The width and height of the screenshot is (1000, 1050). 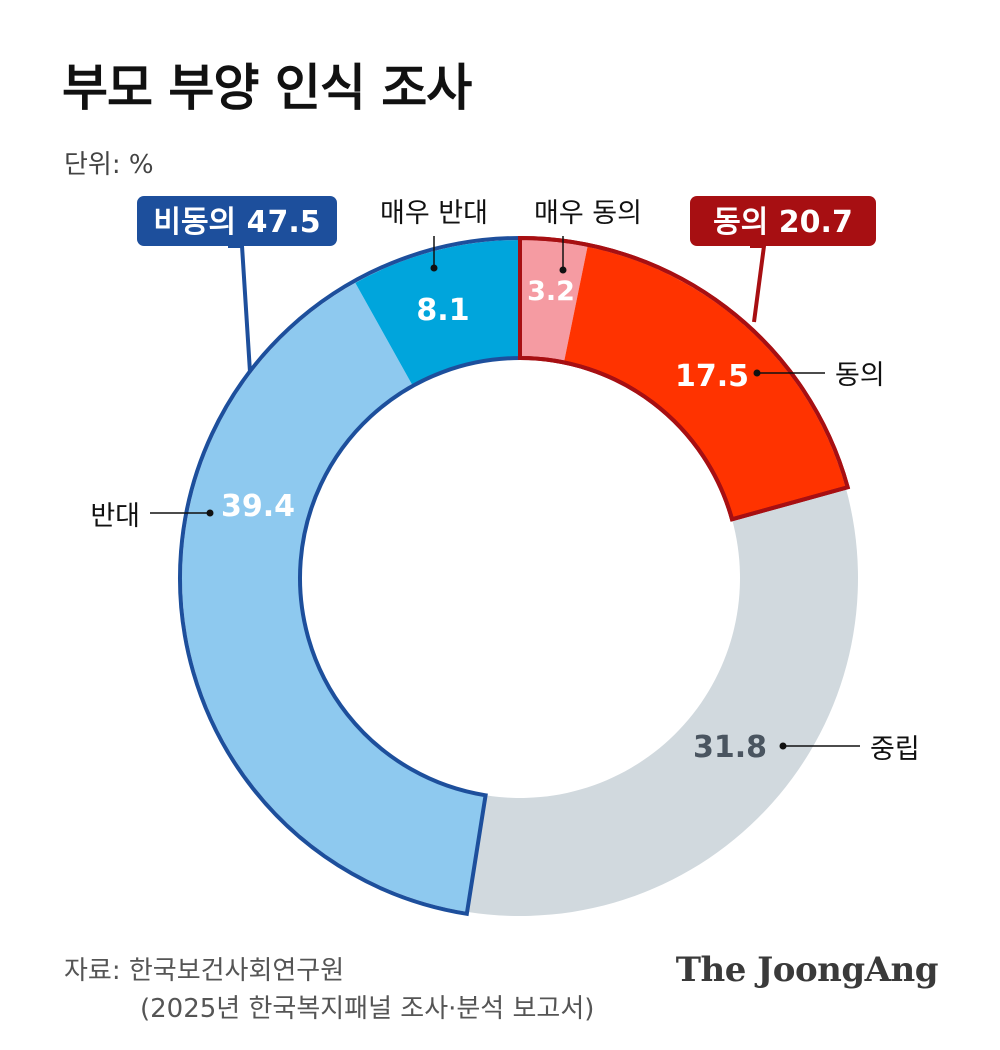 I want to click on brand-logo: The JoongAng, so click(x=807, y=970).